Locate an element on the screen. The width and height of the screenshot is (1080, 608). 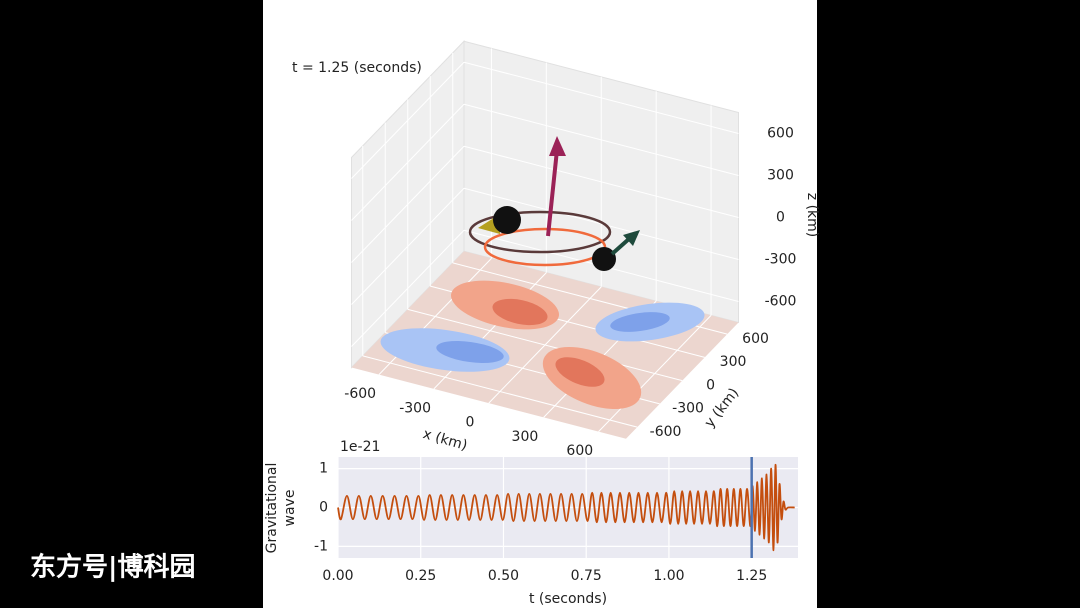
x-axis-label: t (seconds) is located at coordinates (568, 599).